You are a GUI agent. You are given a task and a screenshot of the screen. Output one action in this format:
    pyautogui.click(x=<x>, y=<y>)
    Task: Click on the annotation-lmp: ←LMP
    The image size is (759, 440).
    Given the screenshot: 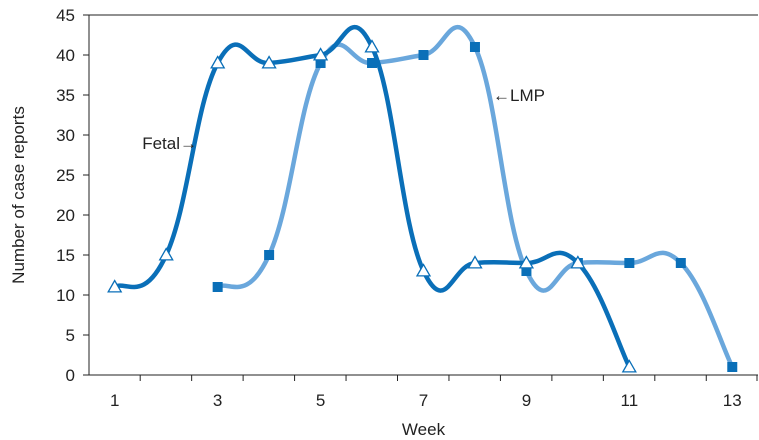 What is the action you would take?
    pyautogui.click(x=519, y=95)
    